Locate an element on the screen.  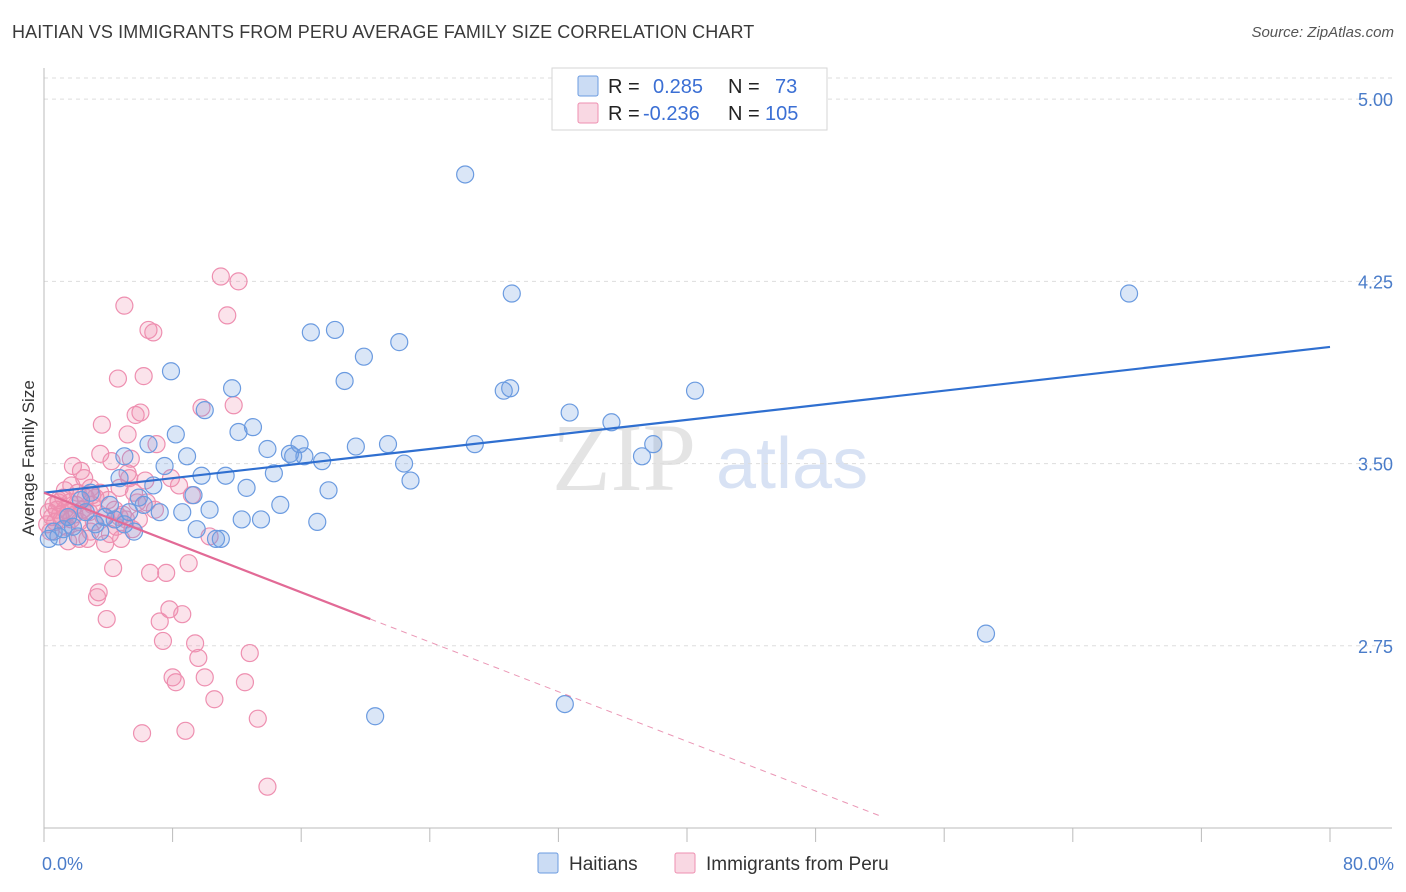
series-peru-points is located at coordinates (157, 531).